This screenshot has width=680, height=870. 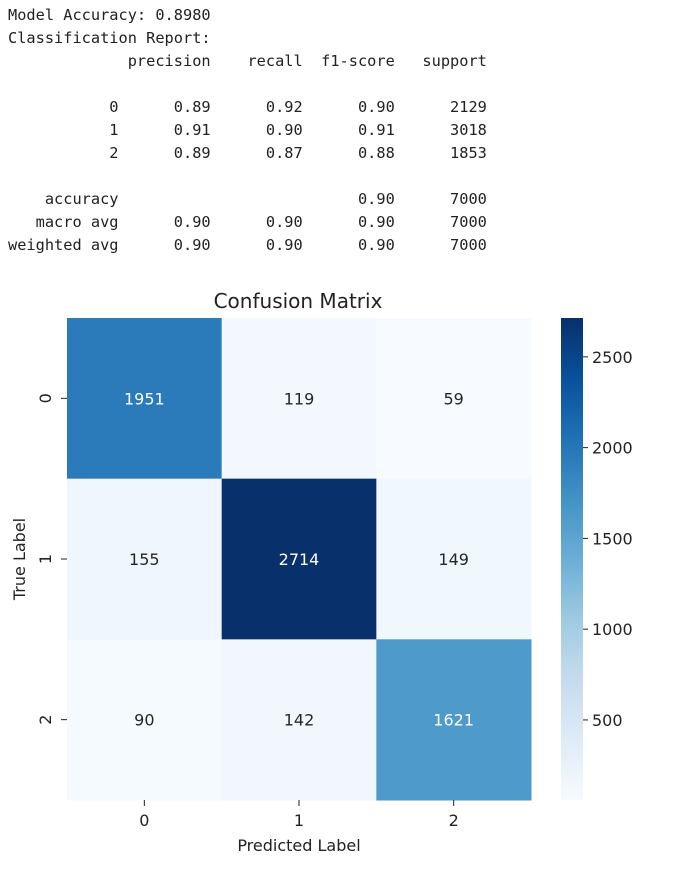 I want to click on colorbar-tick-label: 1500, so click(x=612, y=538).